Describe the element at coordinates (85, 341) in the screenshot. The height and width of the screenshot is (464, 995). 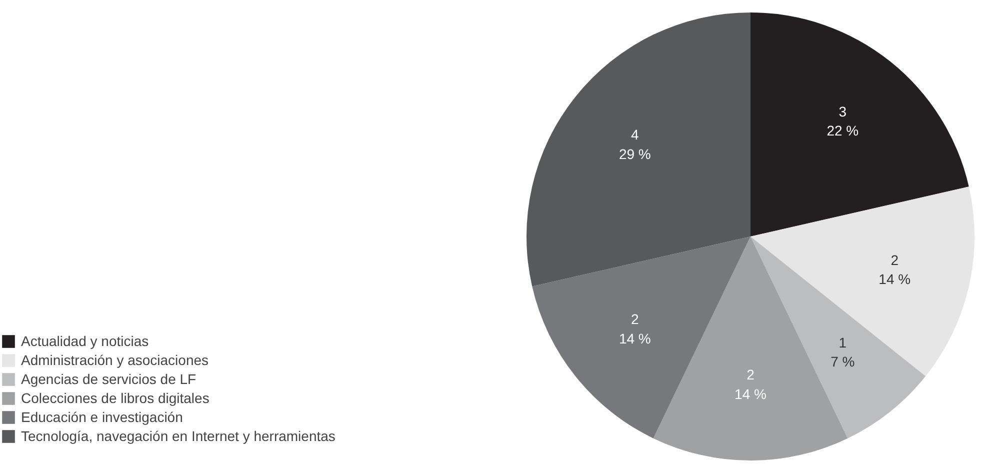
I see `legend-label: Actualidad y noticias` at that location.